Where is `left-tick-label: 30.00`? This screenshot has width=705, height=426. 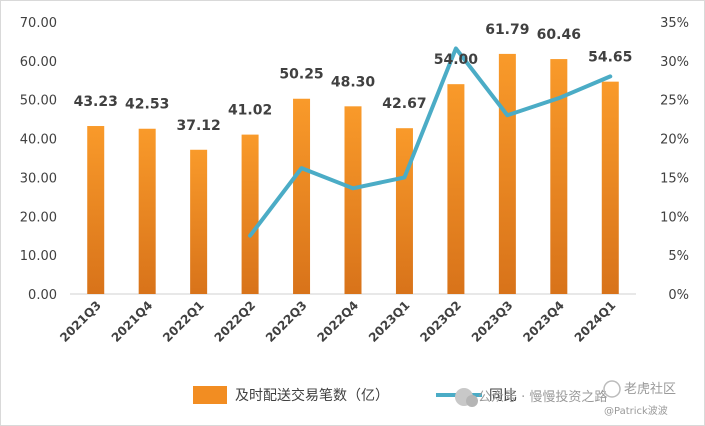 left-tick-label: 30.00 is located at coordinates (38, 178).